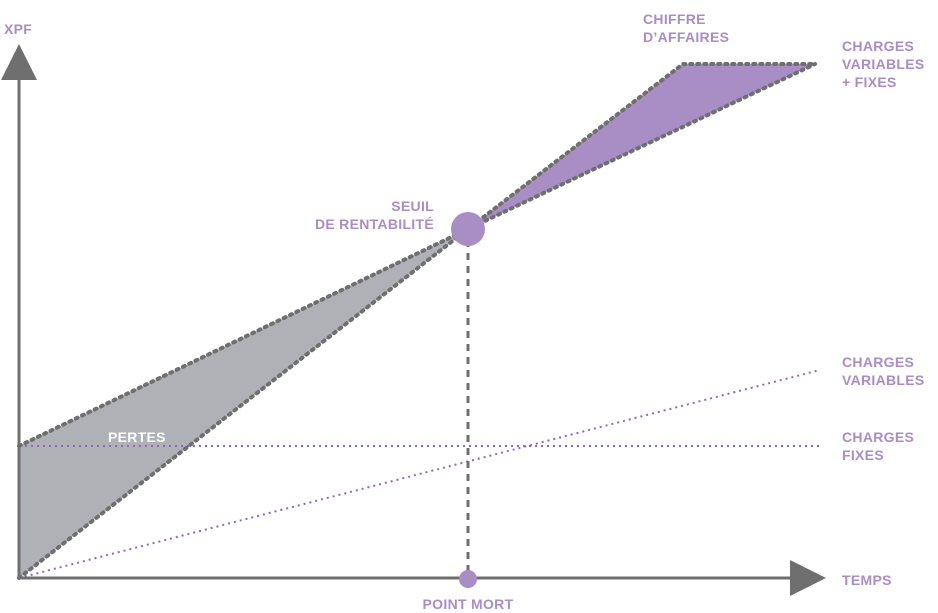 This screenshot has height=613, width=938. Describe the element at coordinates (883, 371) in the screenshot. I see `variable-charges-label: CHARGES VARIABLES` at that location.